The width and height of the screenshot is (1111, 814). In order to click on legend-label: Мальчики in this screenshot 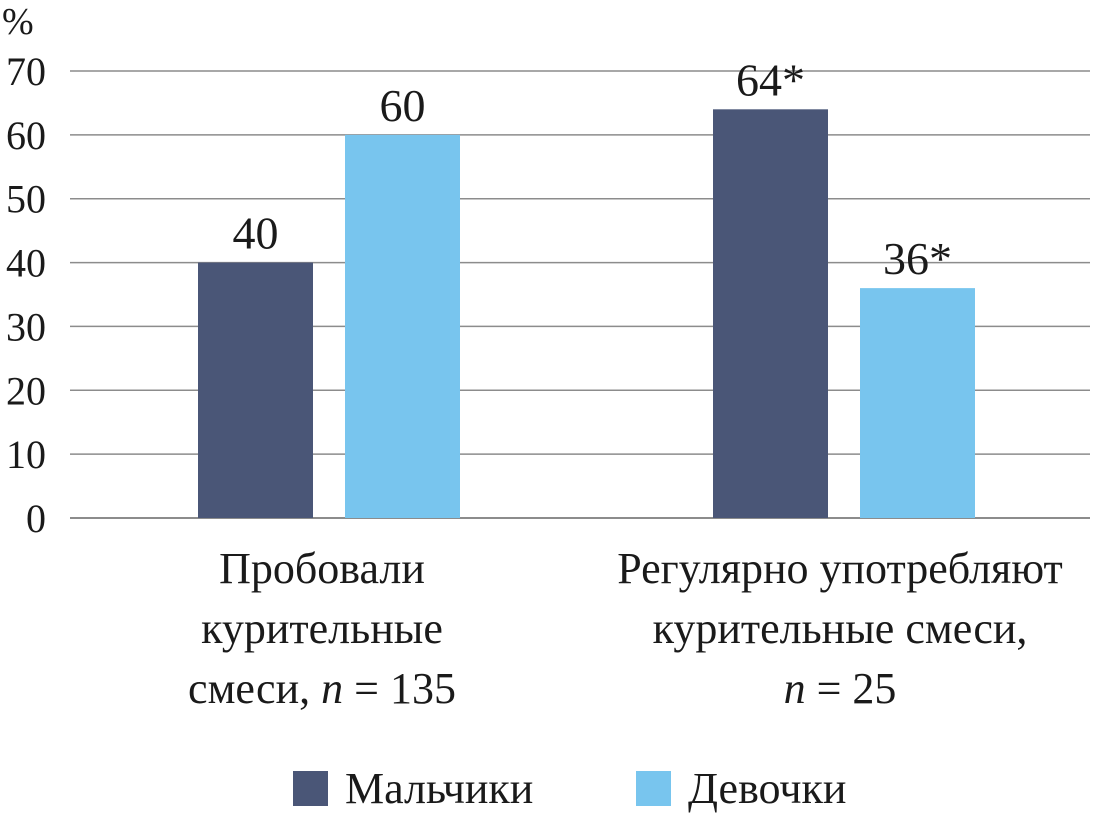, I will do `click(439, 788)`.